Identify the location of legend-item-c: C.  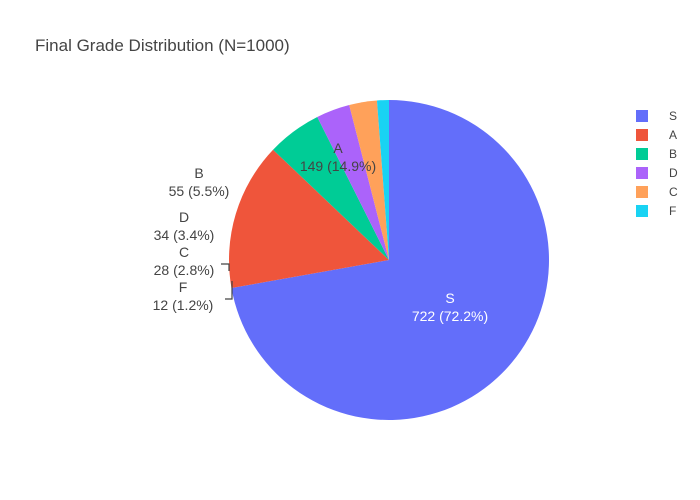
(657, 192).